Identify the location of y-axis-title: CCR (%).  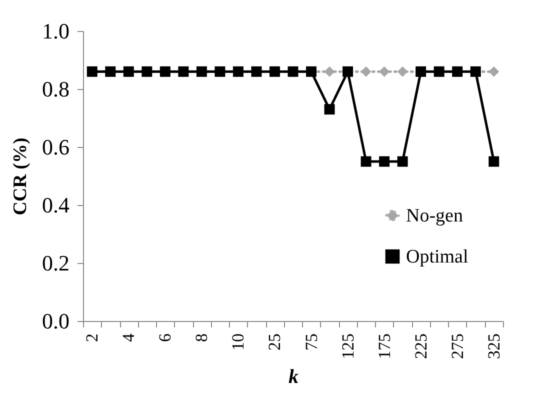
(20, 177).